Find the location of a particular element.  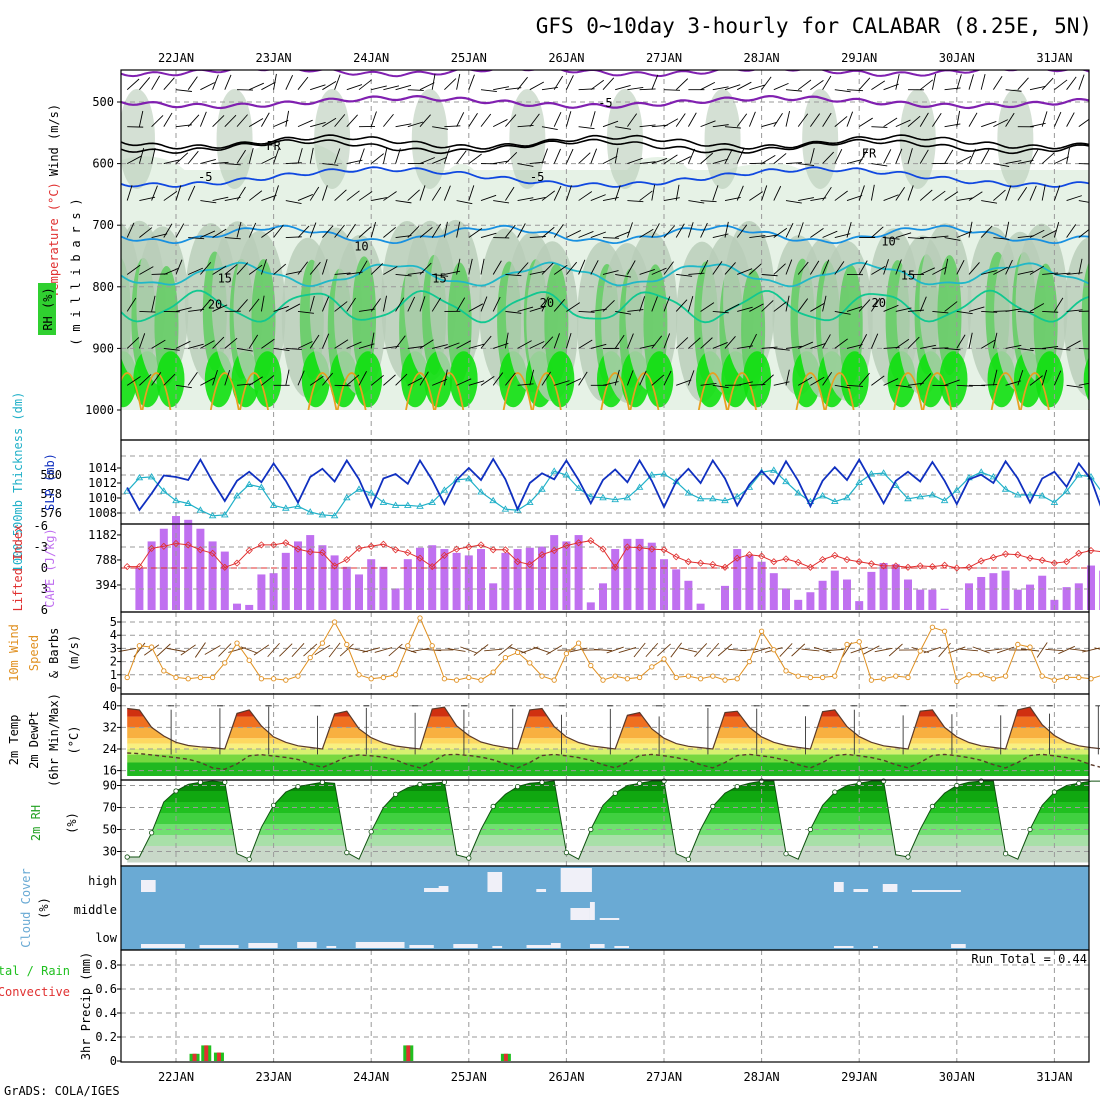

wind10m-axis-label: 10m Wind is located at coordinates (14, 653).